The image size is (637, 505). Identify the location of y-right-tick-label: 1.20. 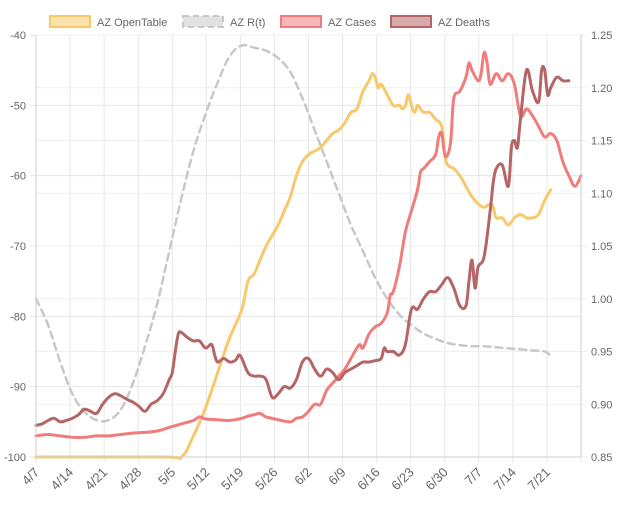
(601, 89).